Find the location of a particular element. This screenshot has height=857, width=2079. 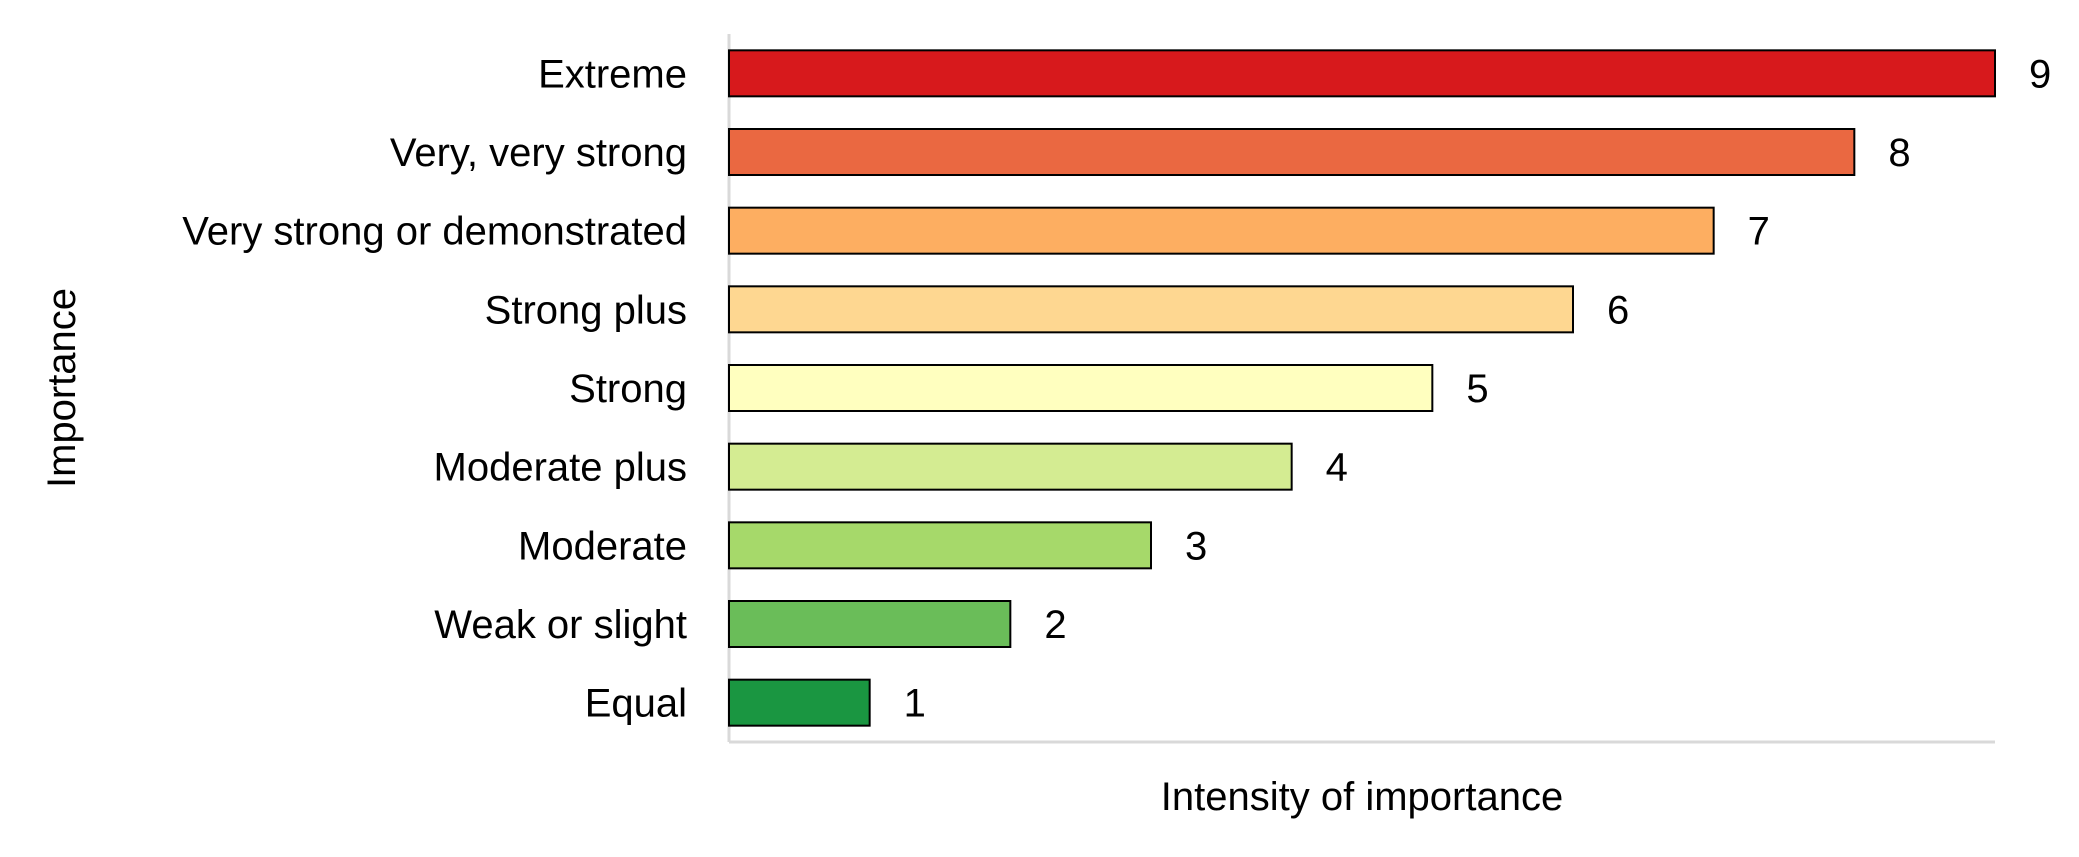

bar-very-strong-or-demonstrated is located at coordinates (1221, 230).